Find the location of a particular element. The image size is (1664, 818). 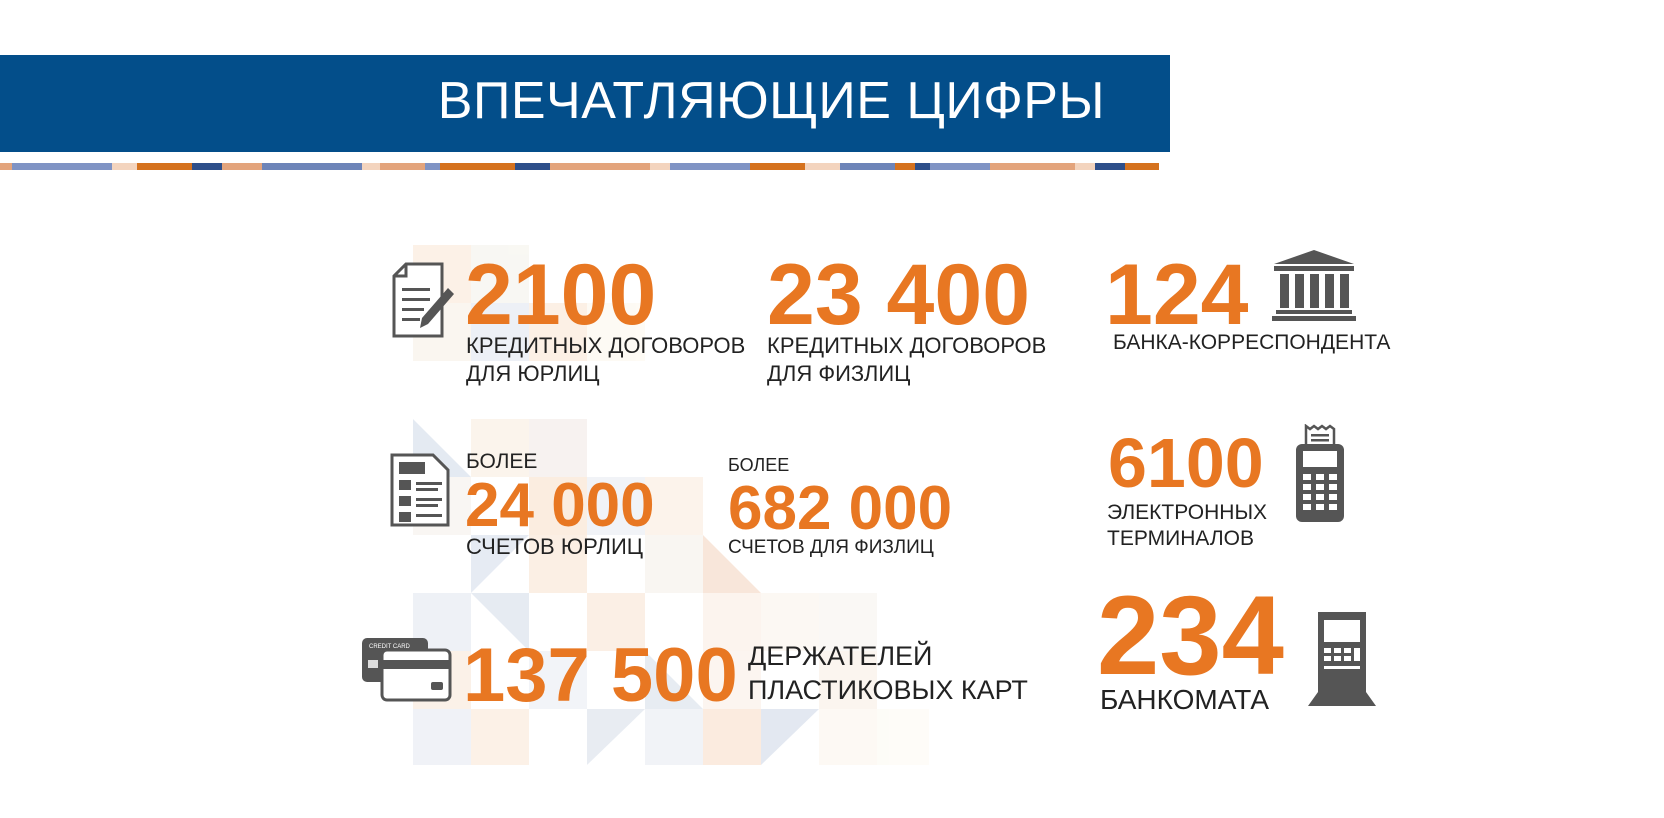

page-title: ВПЕЧАТЛЯЮЩИЕ ЦИФРЫ is located at coordinates (771, 101).